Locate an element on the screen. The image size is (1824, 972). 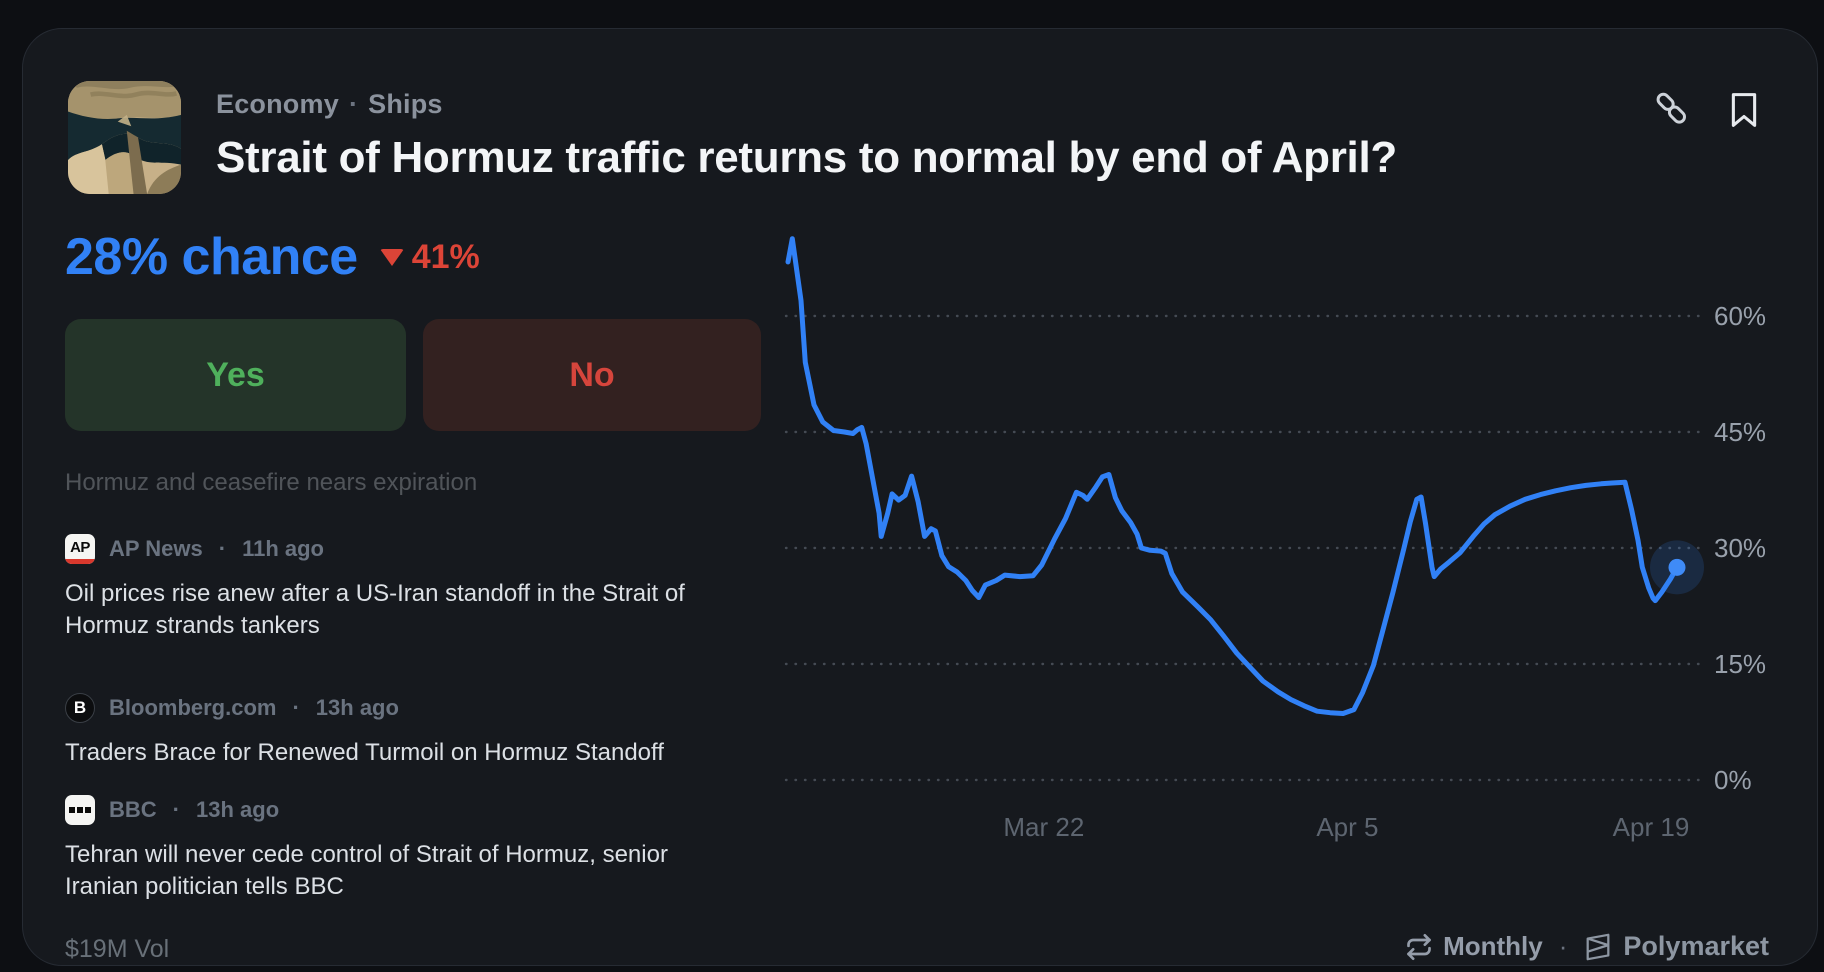
price-change: 41% is located at coordinates (429, 257).